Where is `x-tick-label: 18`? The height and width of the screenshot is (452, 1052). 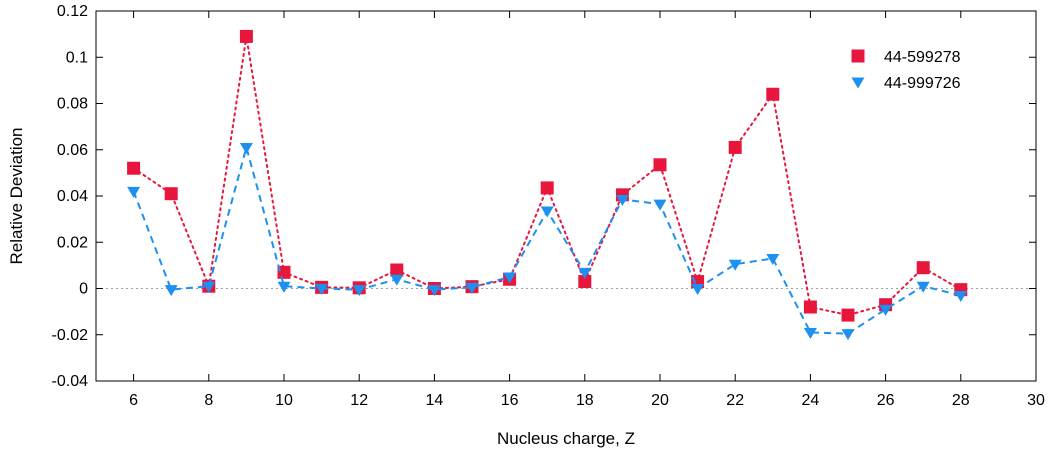
x-tick-label: 18 is located at coordinates (585, 400).